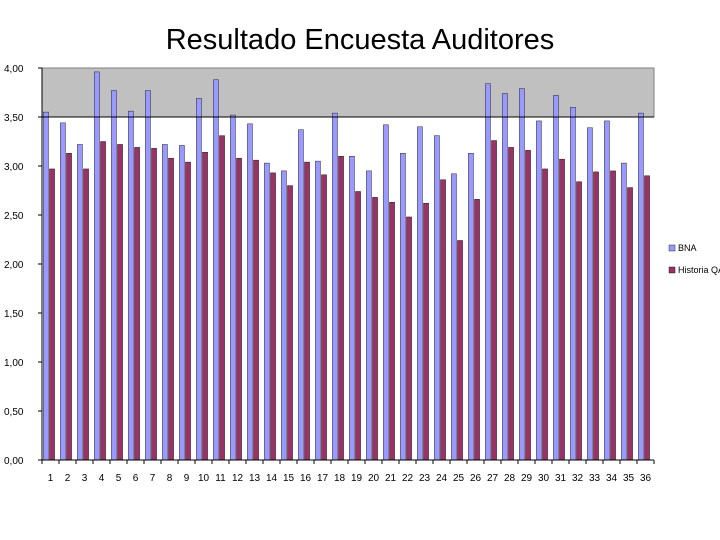  Describe the element at coordinates (459, 478) in the screenshot. I see `x-tick-label: 25` at that location.